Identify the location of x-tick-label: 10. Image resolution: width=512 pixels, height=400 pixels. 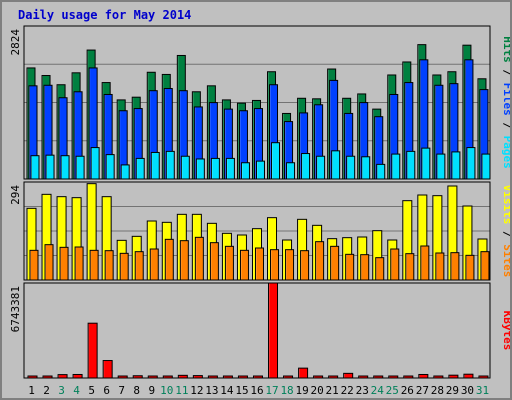
(166, 390).